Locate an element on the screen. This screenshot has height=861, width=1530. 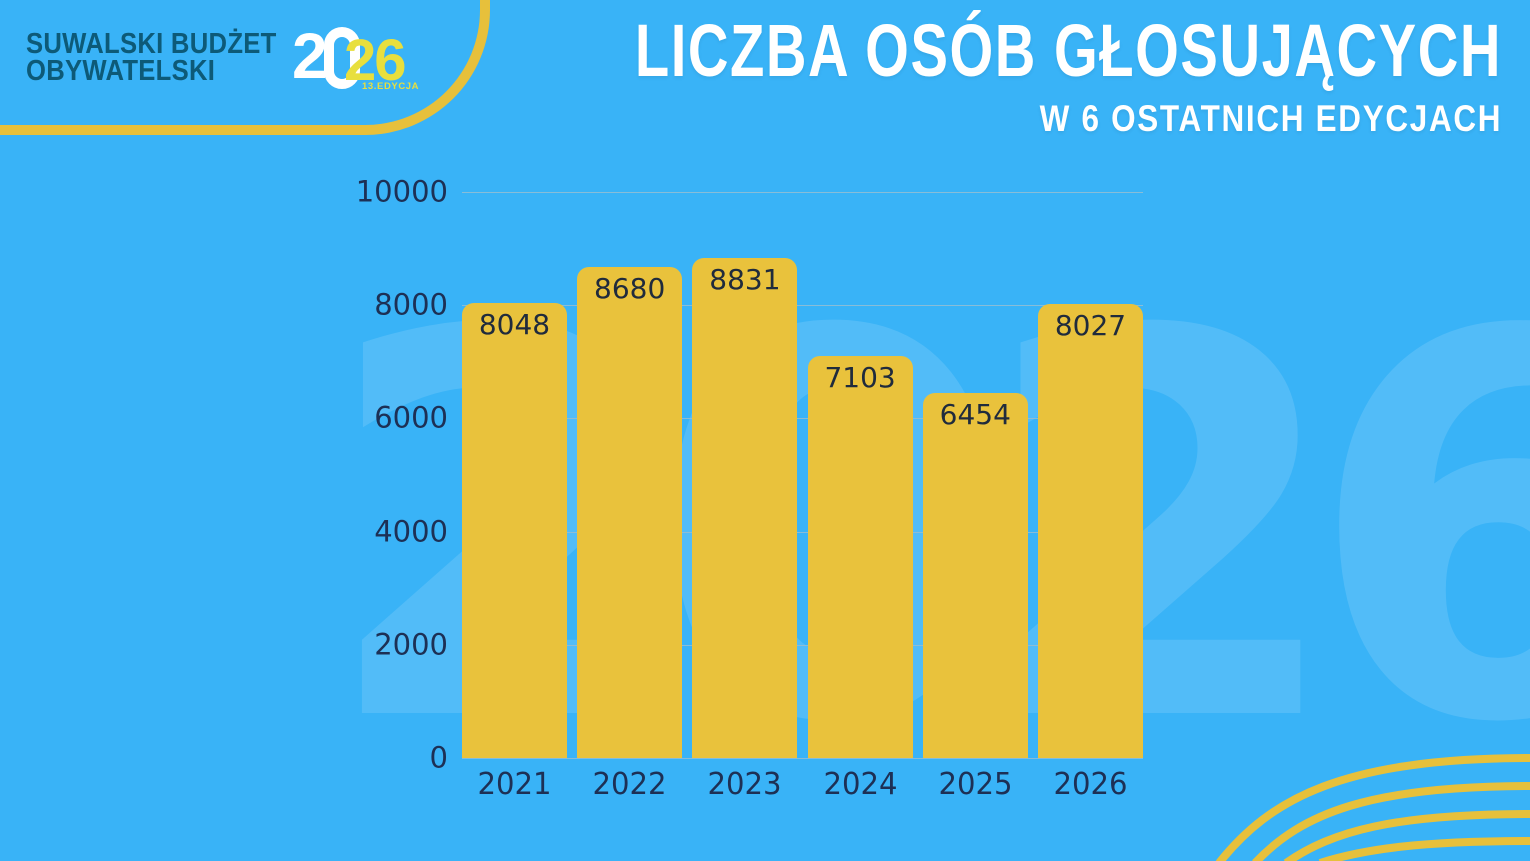
logo-line1: SUWALSKI BUDŻET is located at coordinates (151, 44).